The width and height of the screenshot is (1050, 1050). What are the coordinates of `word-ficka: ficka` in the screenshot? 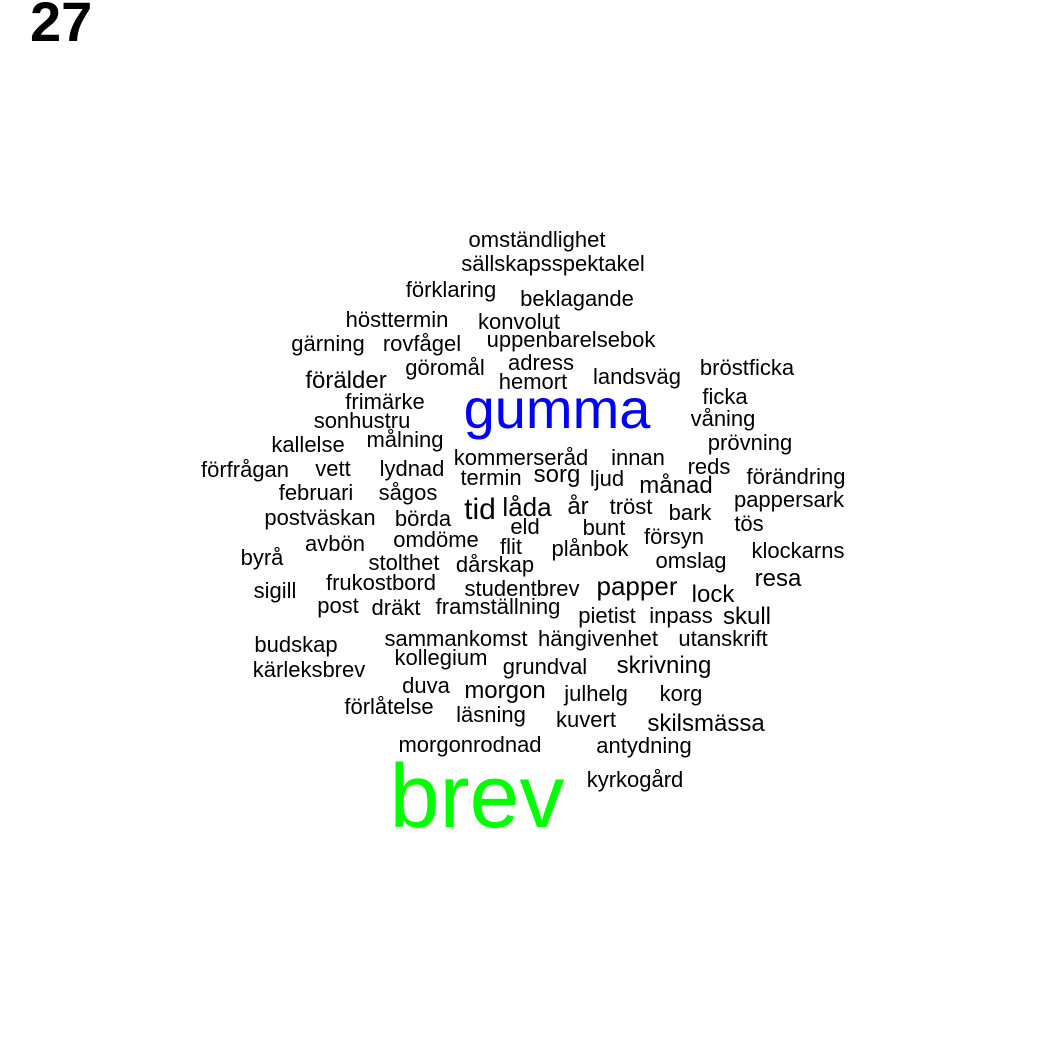 It's located at (725, 396).